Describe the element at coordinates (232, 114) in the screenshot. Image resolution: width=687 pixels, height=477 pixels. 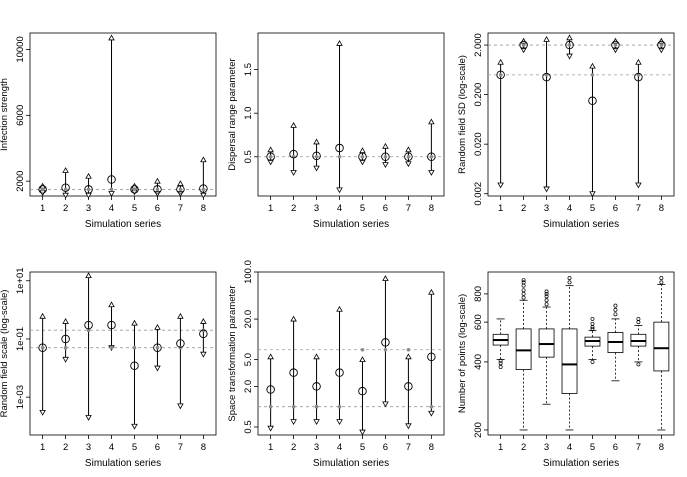
I see `y-axis-title: Dispersal range parameter` at that location.